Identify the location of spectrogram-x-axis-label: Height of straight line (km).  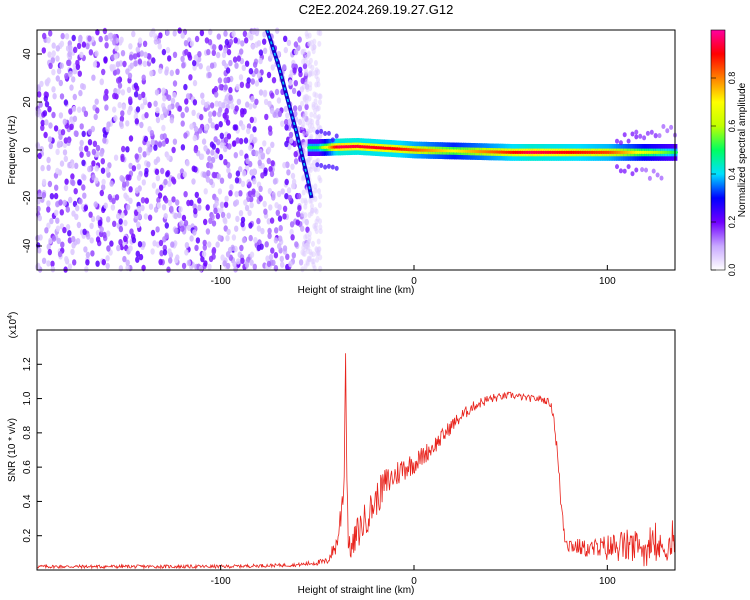
(356, 290).